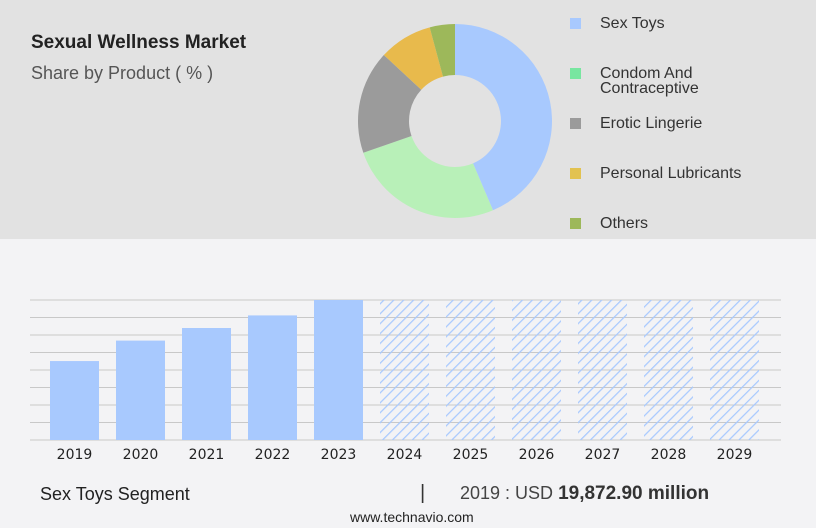 The width and height of the screenshot is (816, 528). I want to click on legend-label: Others, so click(624, 223).